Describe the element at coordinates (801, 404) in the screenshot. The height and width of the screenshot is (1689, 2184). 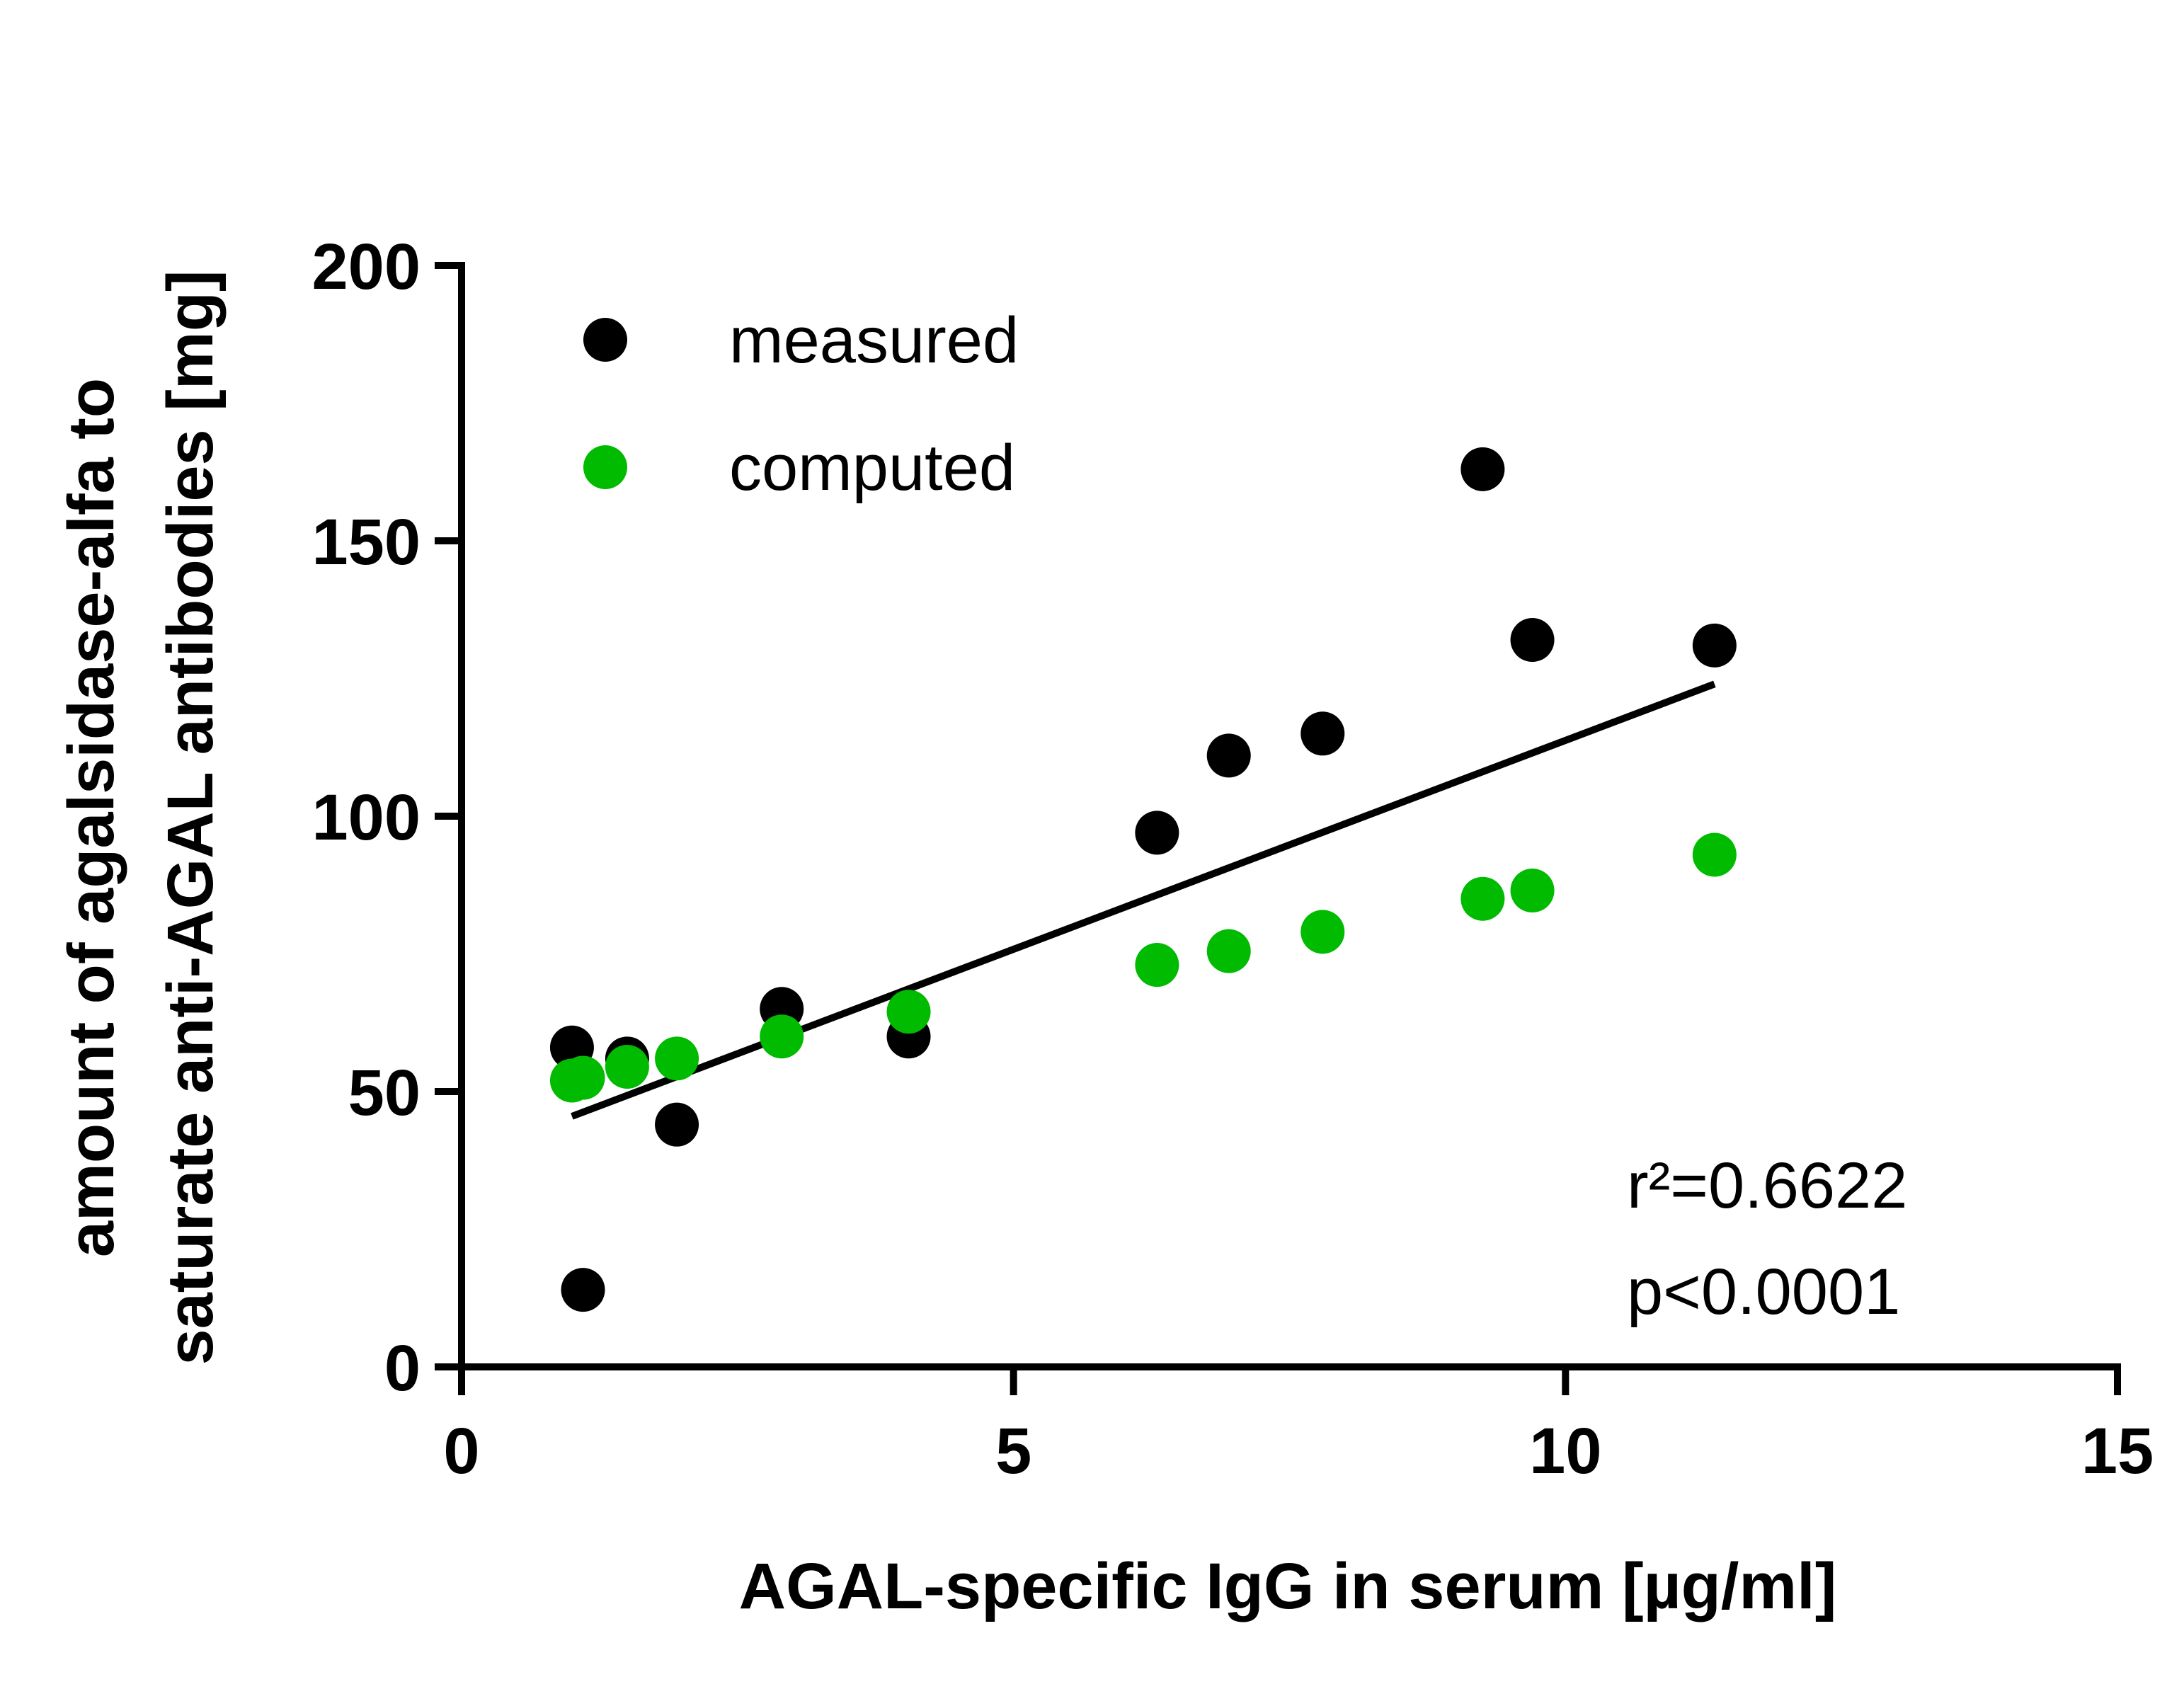
I see `legend: measured computed` at that location.